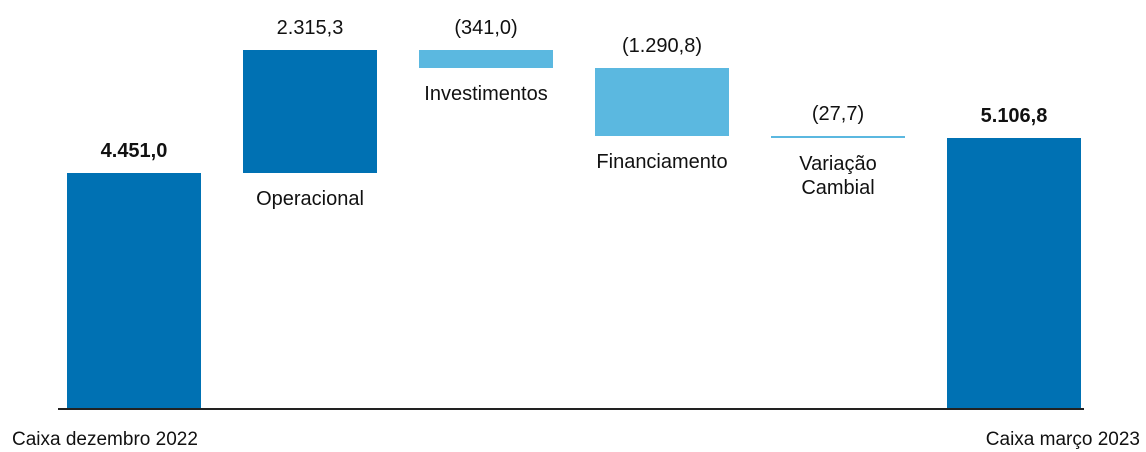  I want to click on category-label: Caixa março 2023, so click(1062, 439).